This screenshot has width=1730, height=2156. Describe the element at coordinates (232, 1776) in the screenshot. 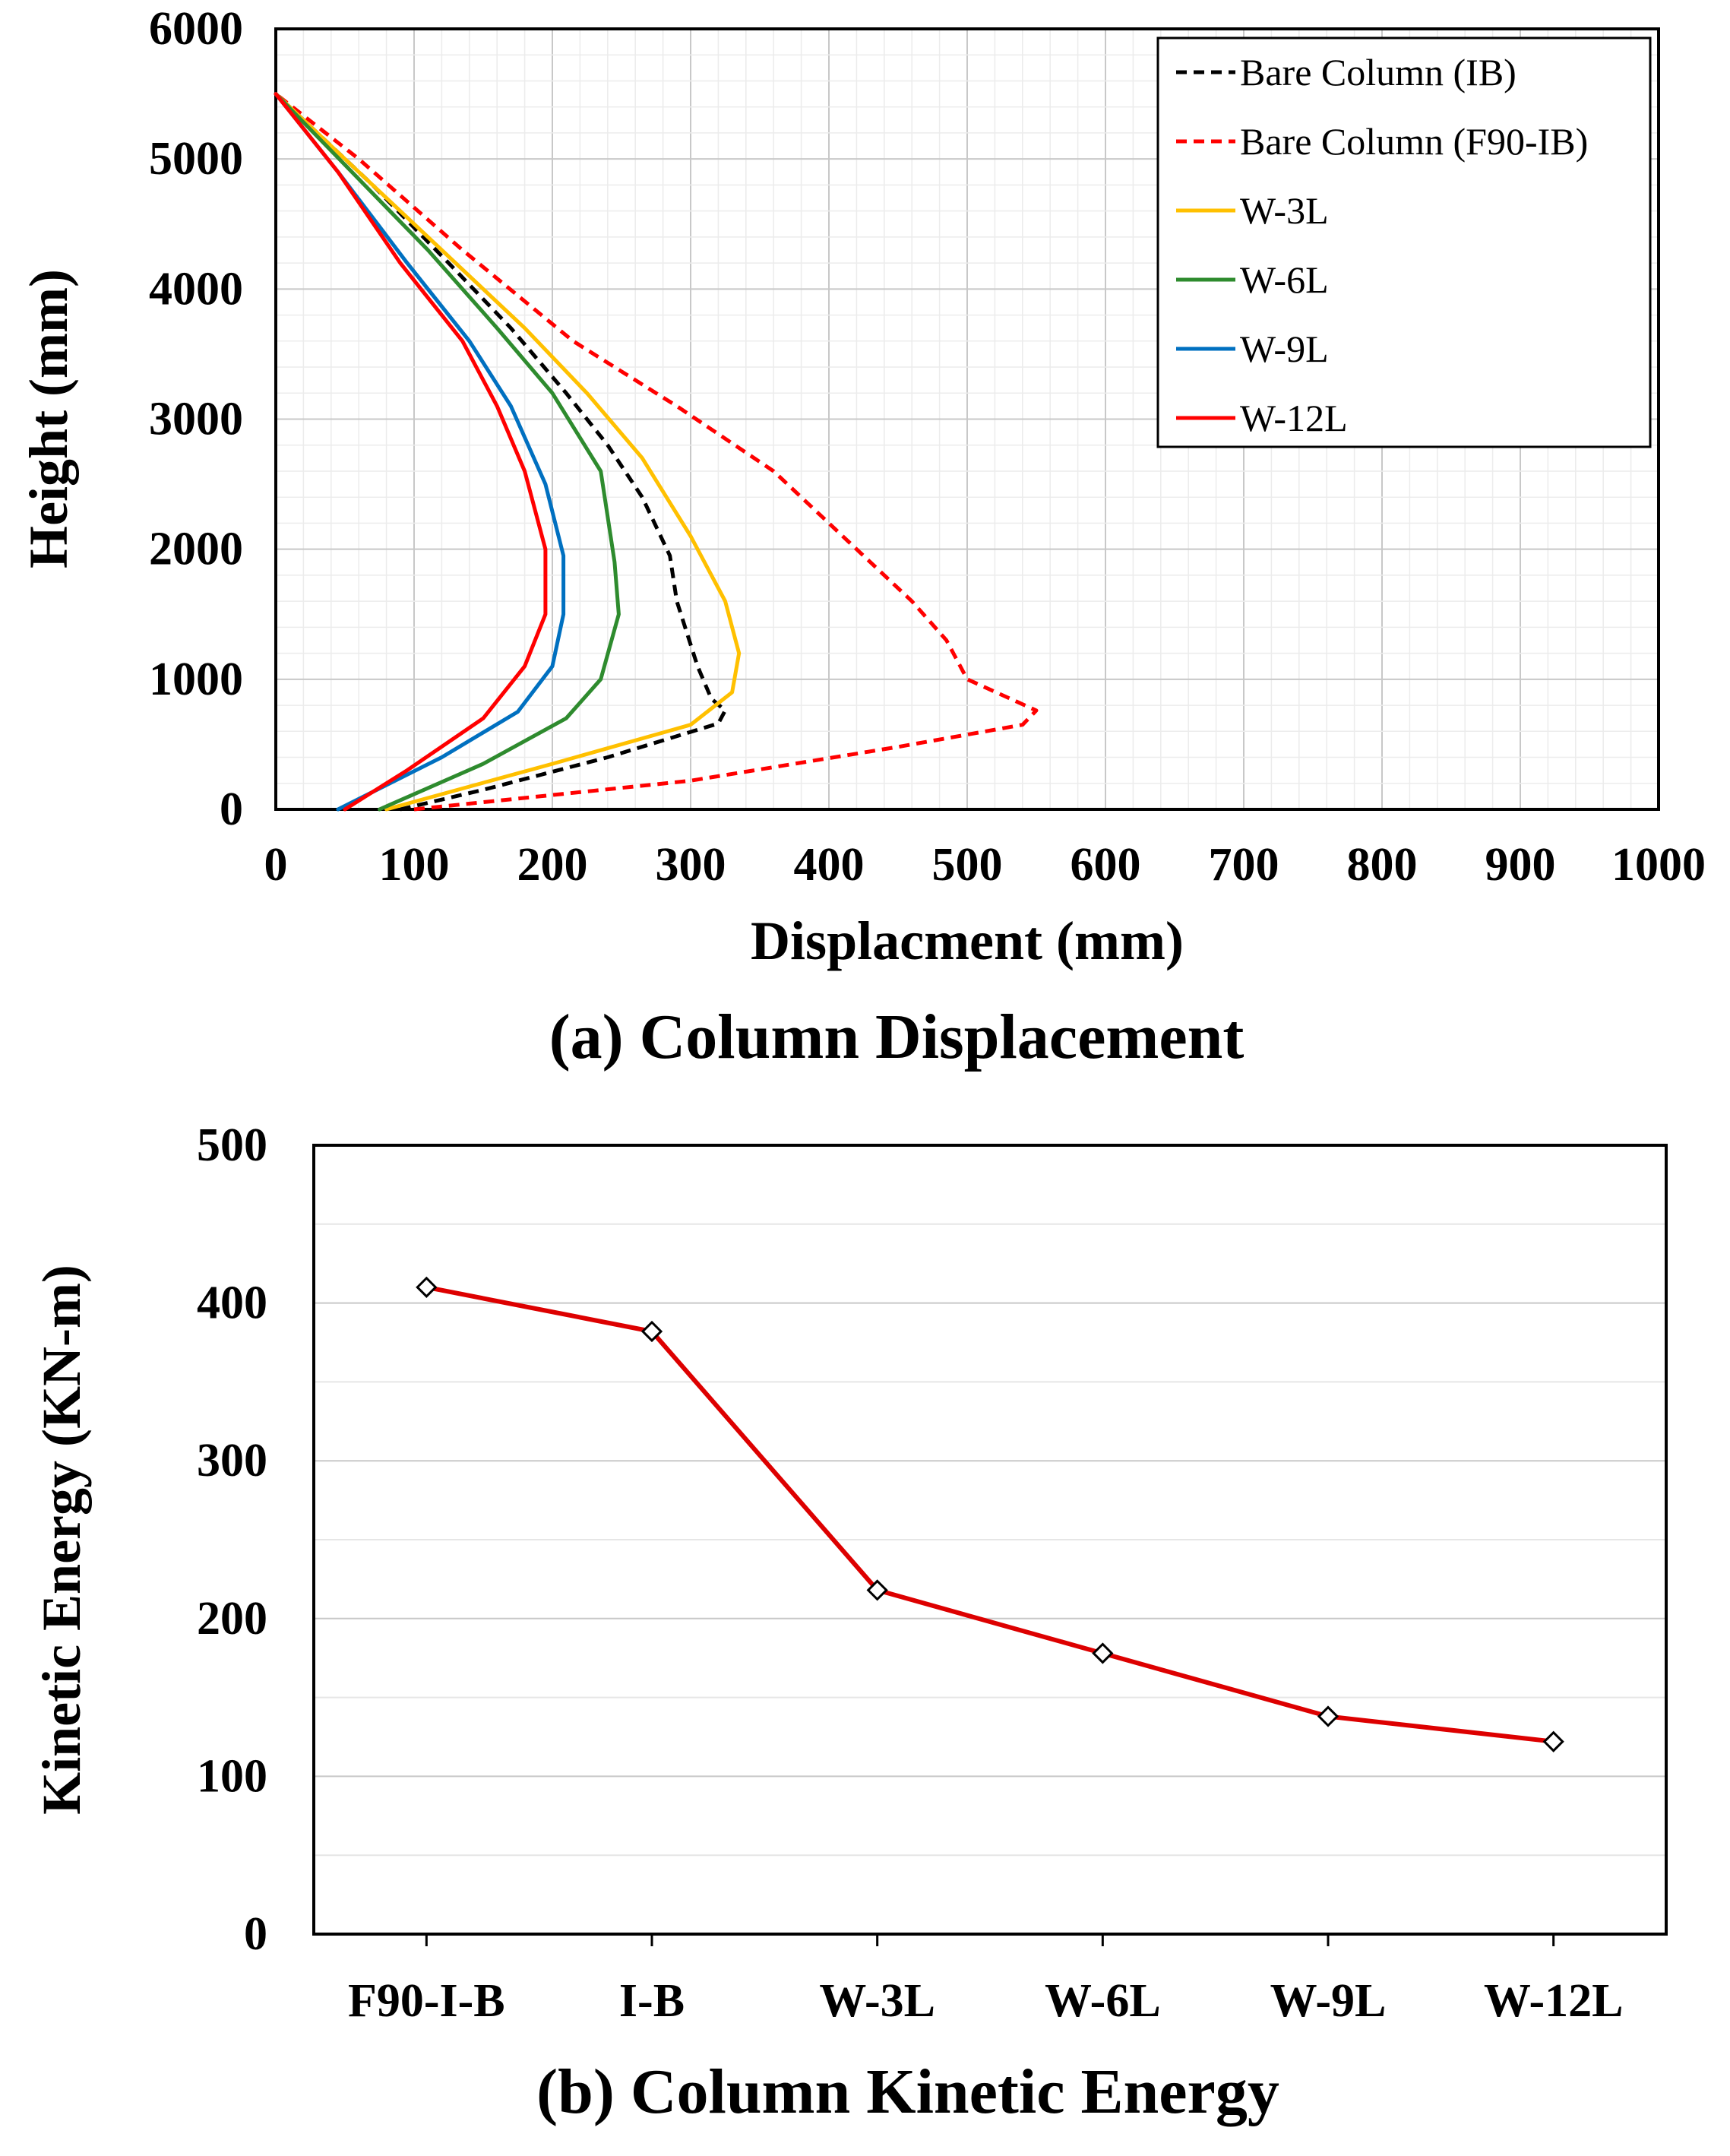

I see `y-tick-label: 100` at that location.